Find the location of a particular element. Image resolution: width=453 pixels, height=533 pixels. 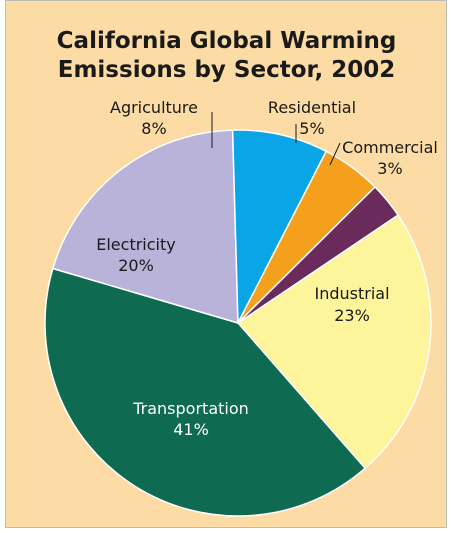

pie-slice-commercial is located at coordinates (318, 255).